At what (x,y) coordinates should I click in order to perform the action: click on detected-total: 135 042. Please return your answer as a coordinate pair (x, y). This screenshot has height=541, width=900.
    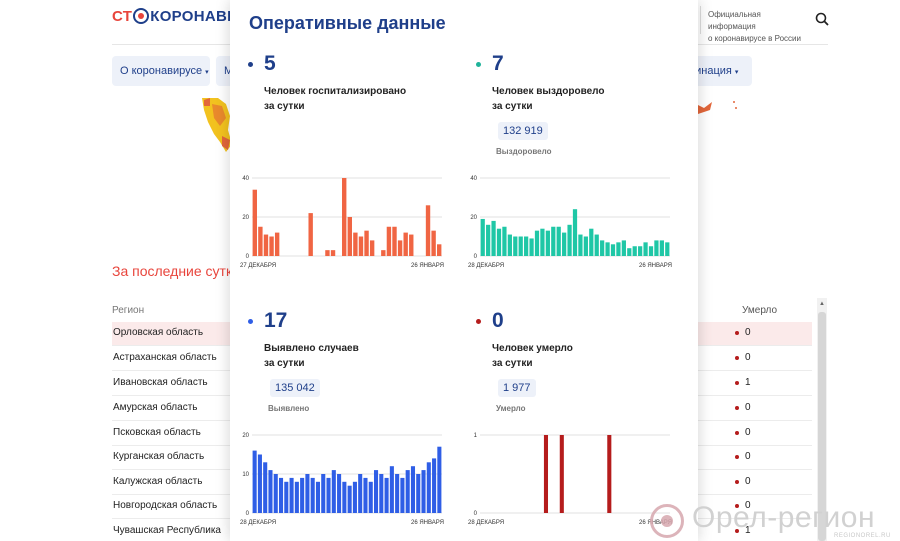
    Looking at the image, I should click on (295, 388).